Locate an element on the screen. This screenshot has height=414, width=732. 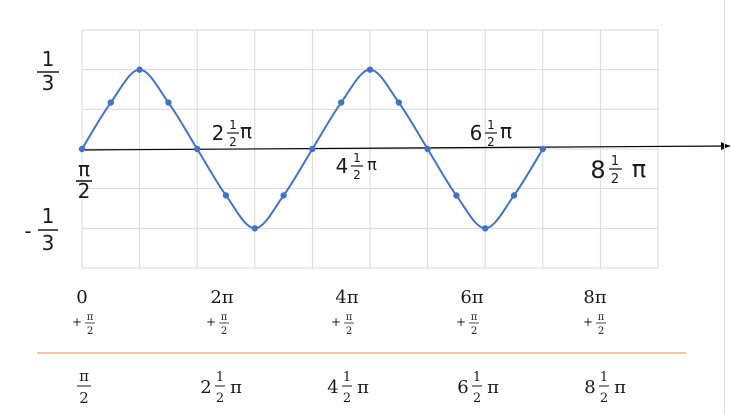
crossing-1-whole: 2 is located at coordinates (218, 133).